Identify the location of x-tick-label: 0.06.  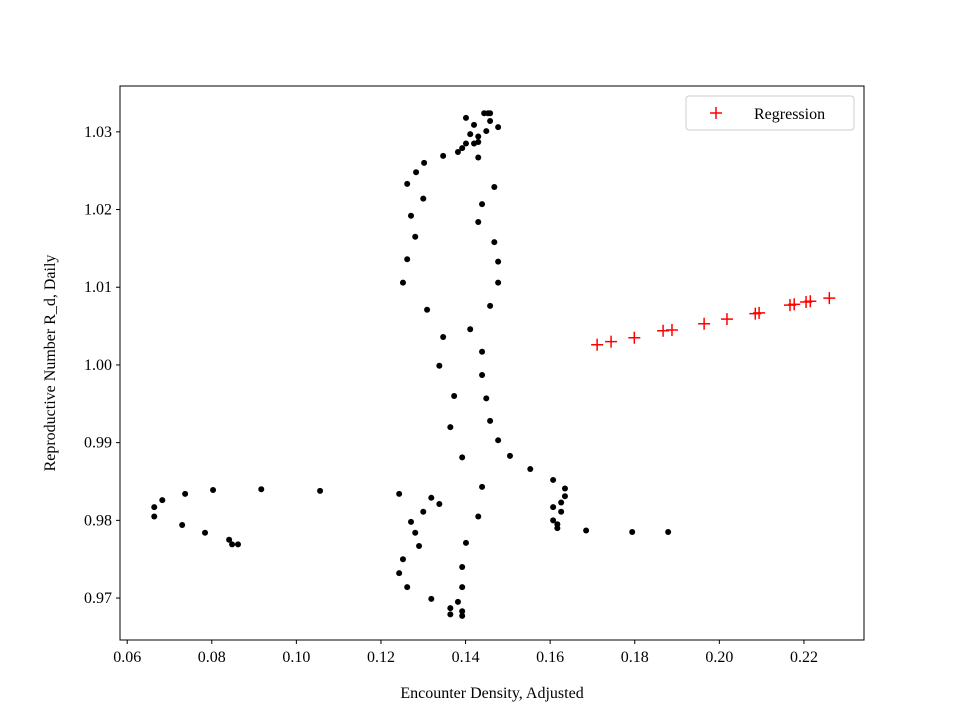
(127, 657).